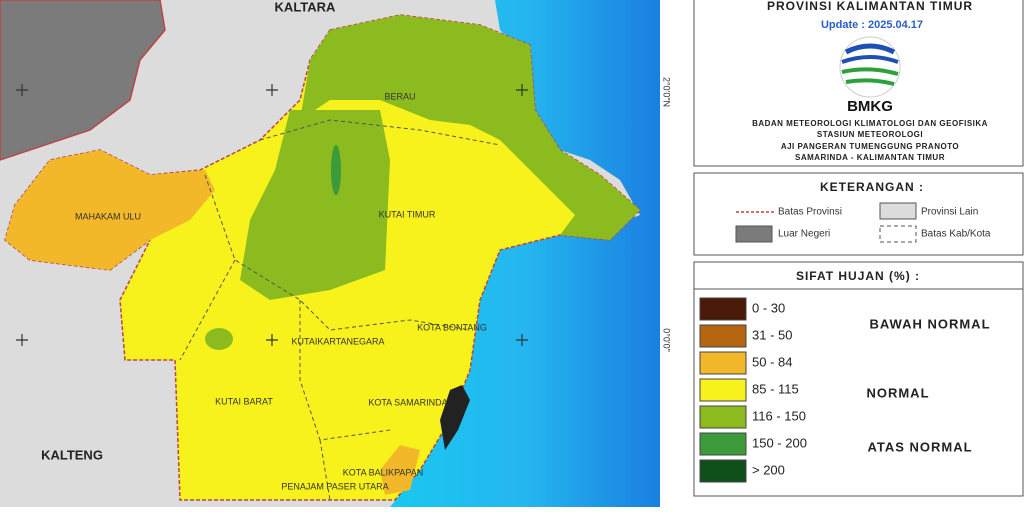 The image size is (1024, 512). Describe the element at coordinates (407, 214) in the screenshot. I see `region-label: KUTAI TIMUR` at that location.